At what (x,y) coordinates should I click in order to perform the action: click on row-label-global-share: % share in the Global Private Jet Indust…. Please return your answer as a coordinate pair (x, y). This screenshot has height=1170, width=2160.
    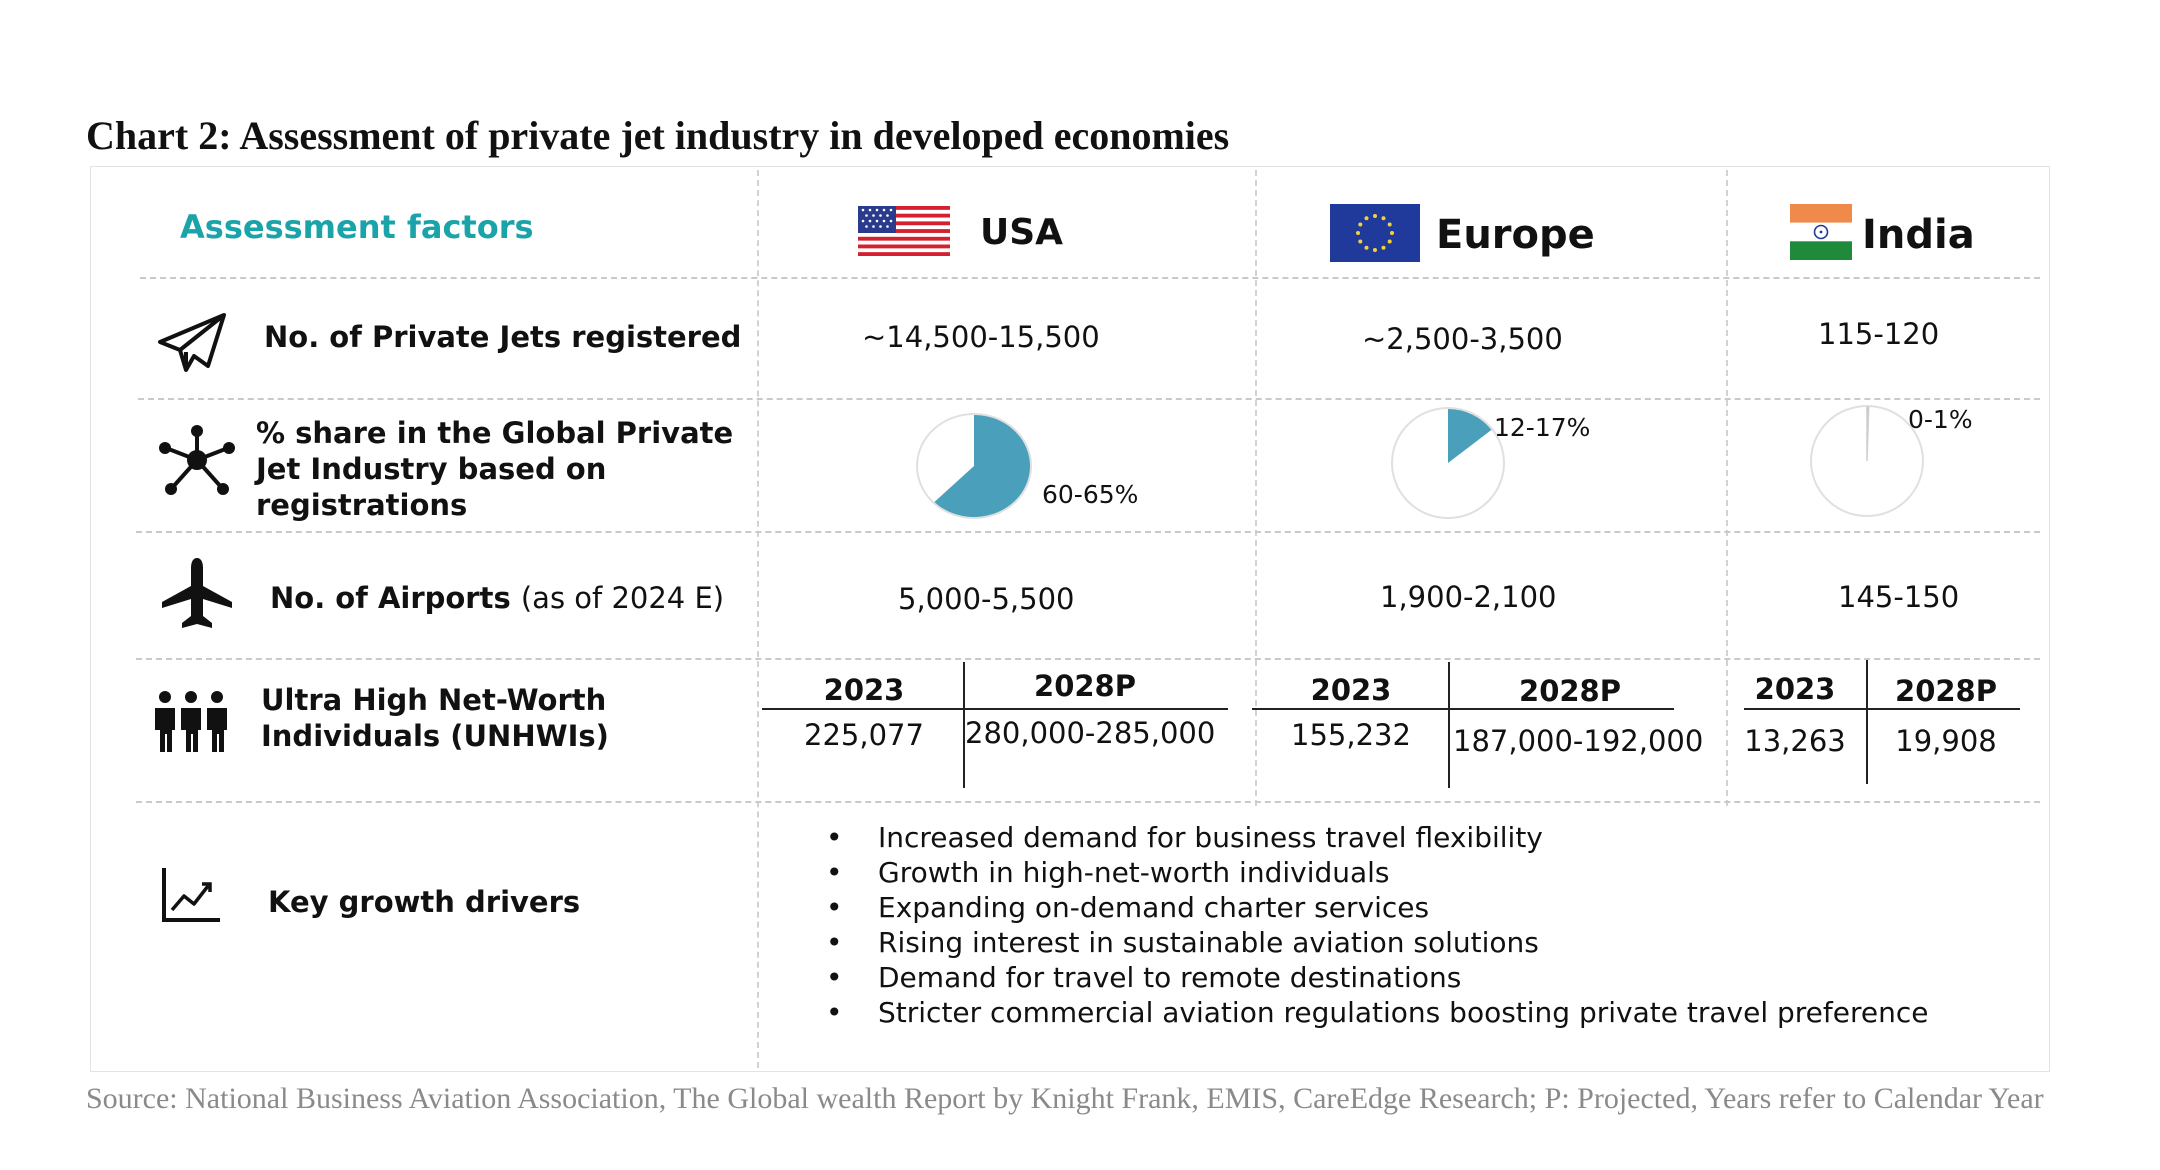
    Looking at the image, I should click on (495, 469).